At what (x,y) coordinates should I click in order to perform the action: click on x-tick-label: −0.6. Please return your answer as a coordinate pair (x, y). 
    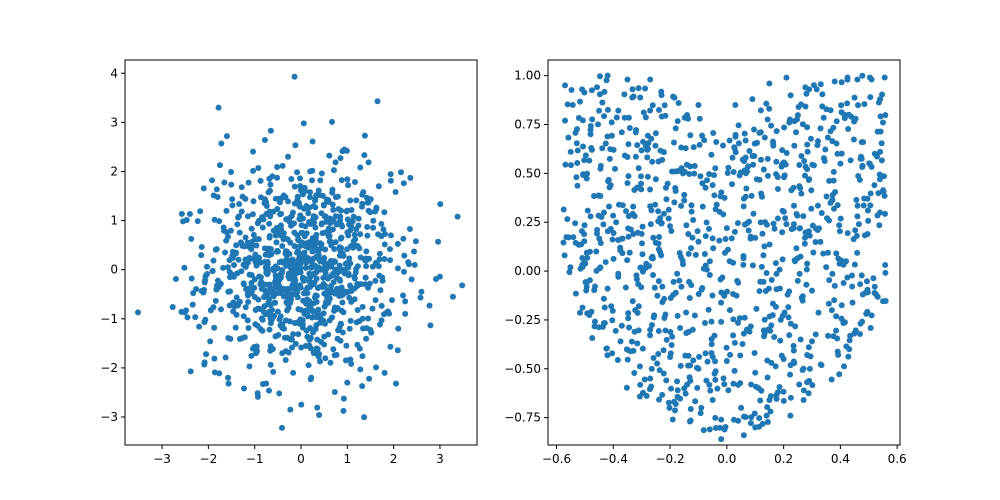
    Looking at the image, I should click on (556, 459).